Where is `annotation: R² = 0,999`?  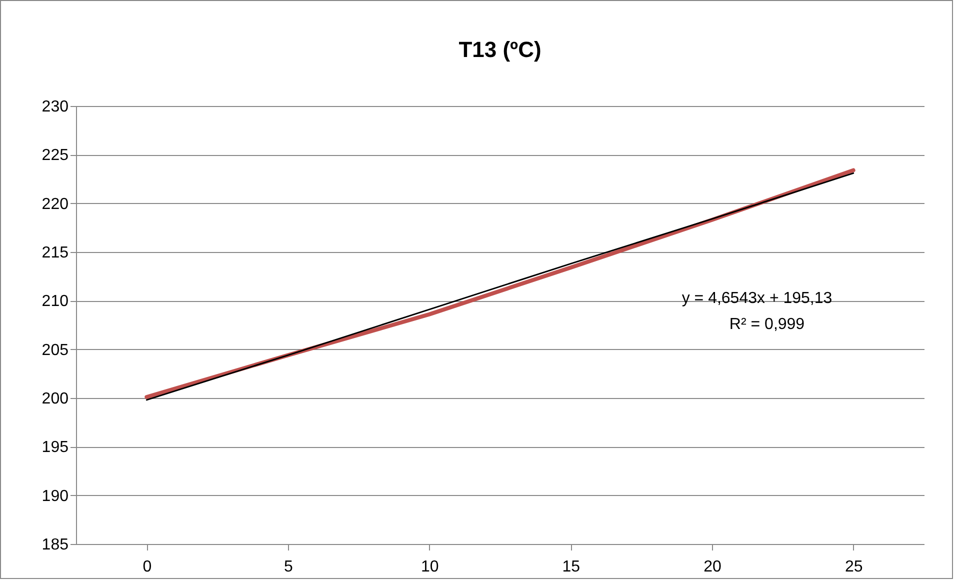 annotation: R² = 0,999 is located at coordinates (767, 324).